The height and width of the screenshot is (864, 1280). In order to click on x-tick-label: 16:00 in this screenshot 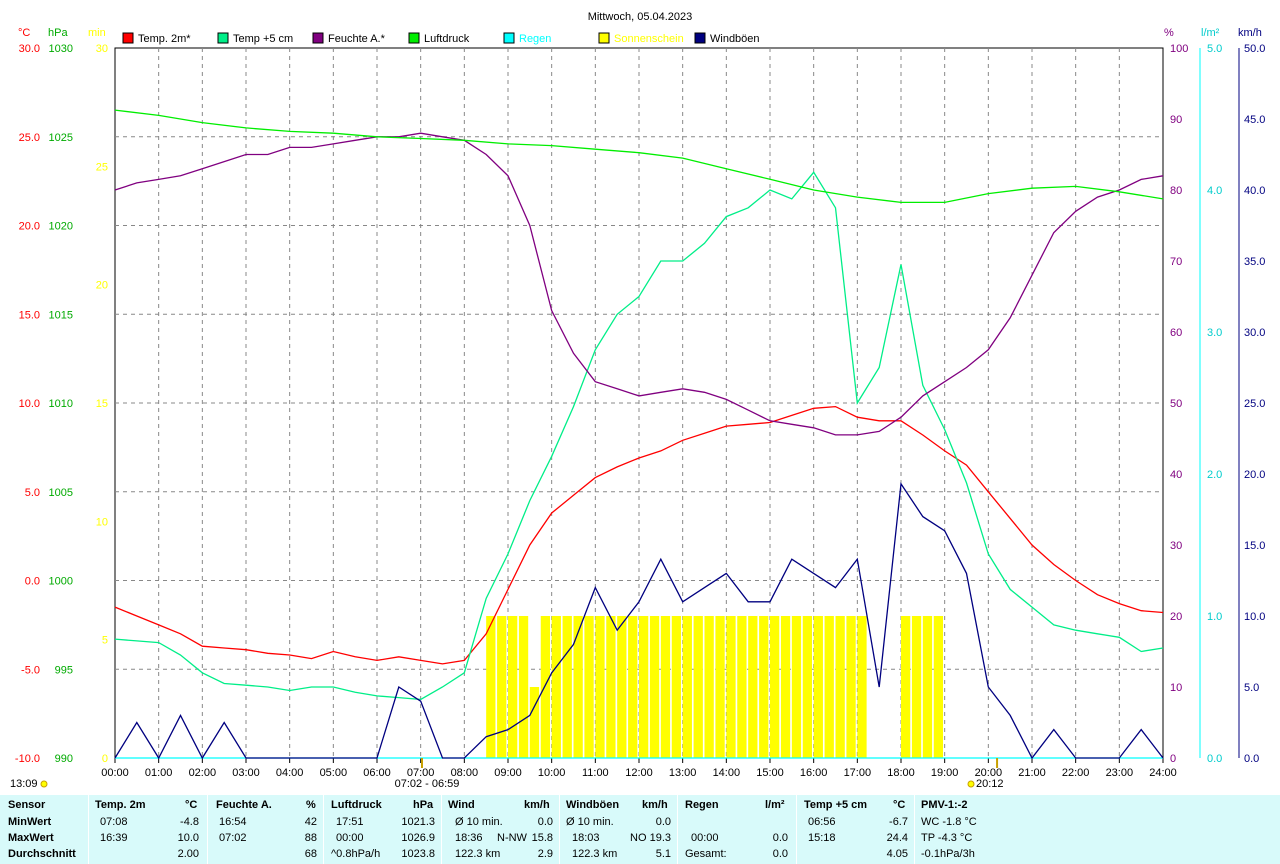, I will do `click(814, 773)`.